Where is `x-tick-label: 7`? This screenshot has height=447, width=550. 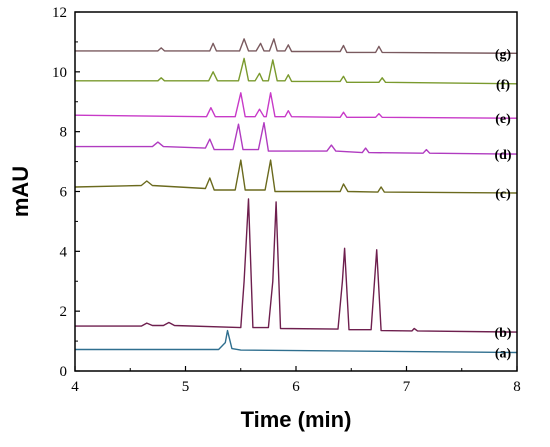 x-tick-label: 7 is located at coordinates (407, 387).